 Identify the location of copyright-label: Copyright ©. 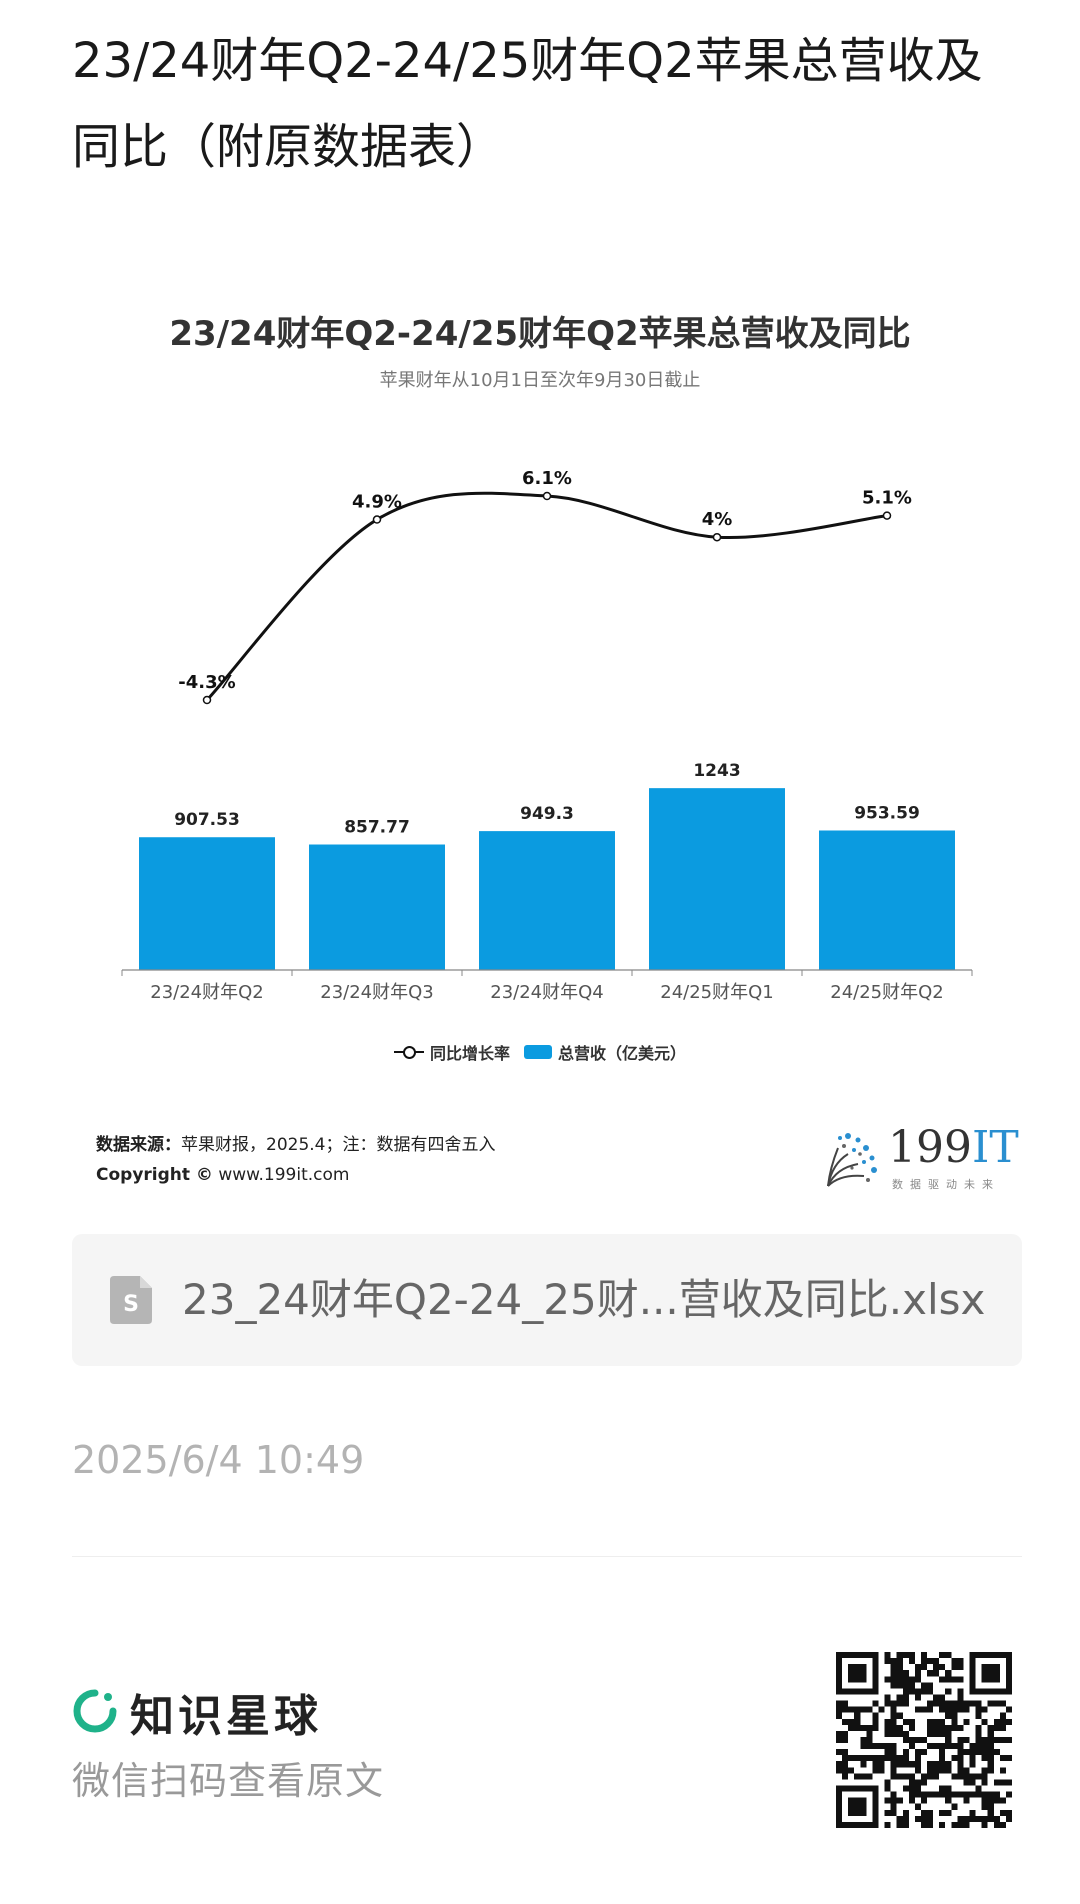
(154, 1175).